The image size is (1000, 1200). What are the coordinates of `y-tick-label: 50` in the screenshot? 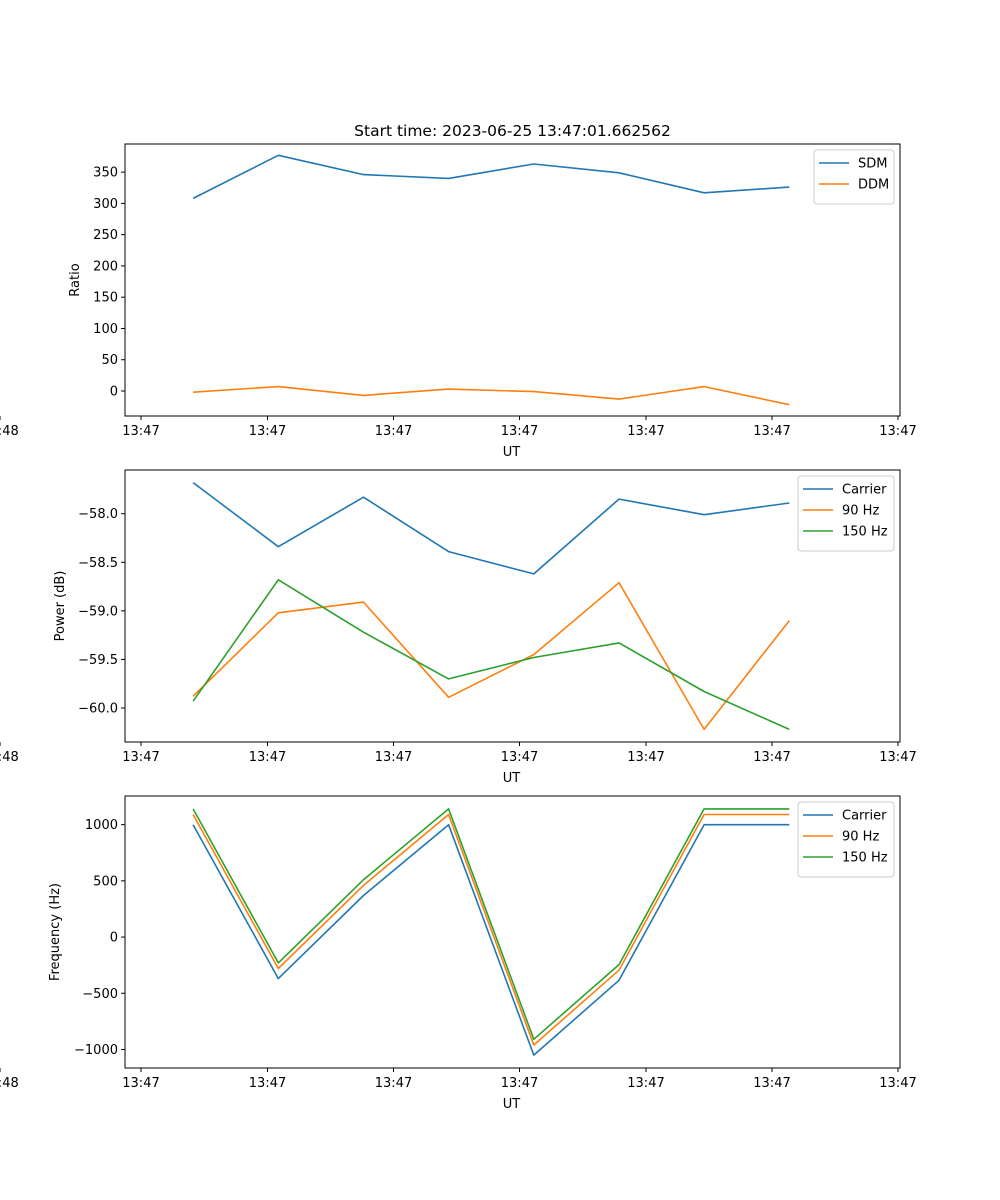 It's located at (109, 360).